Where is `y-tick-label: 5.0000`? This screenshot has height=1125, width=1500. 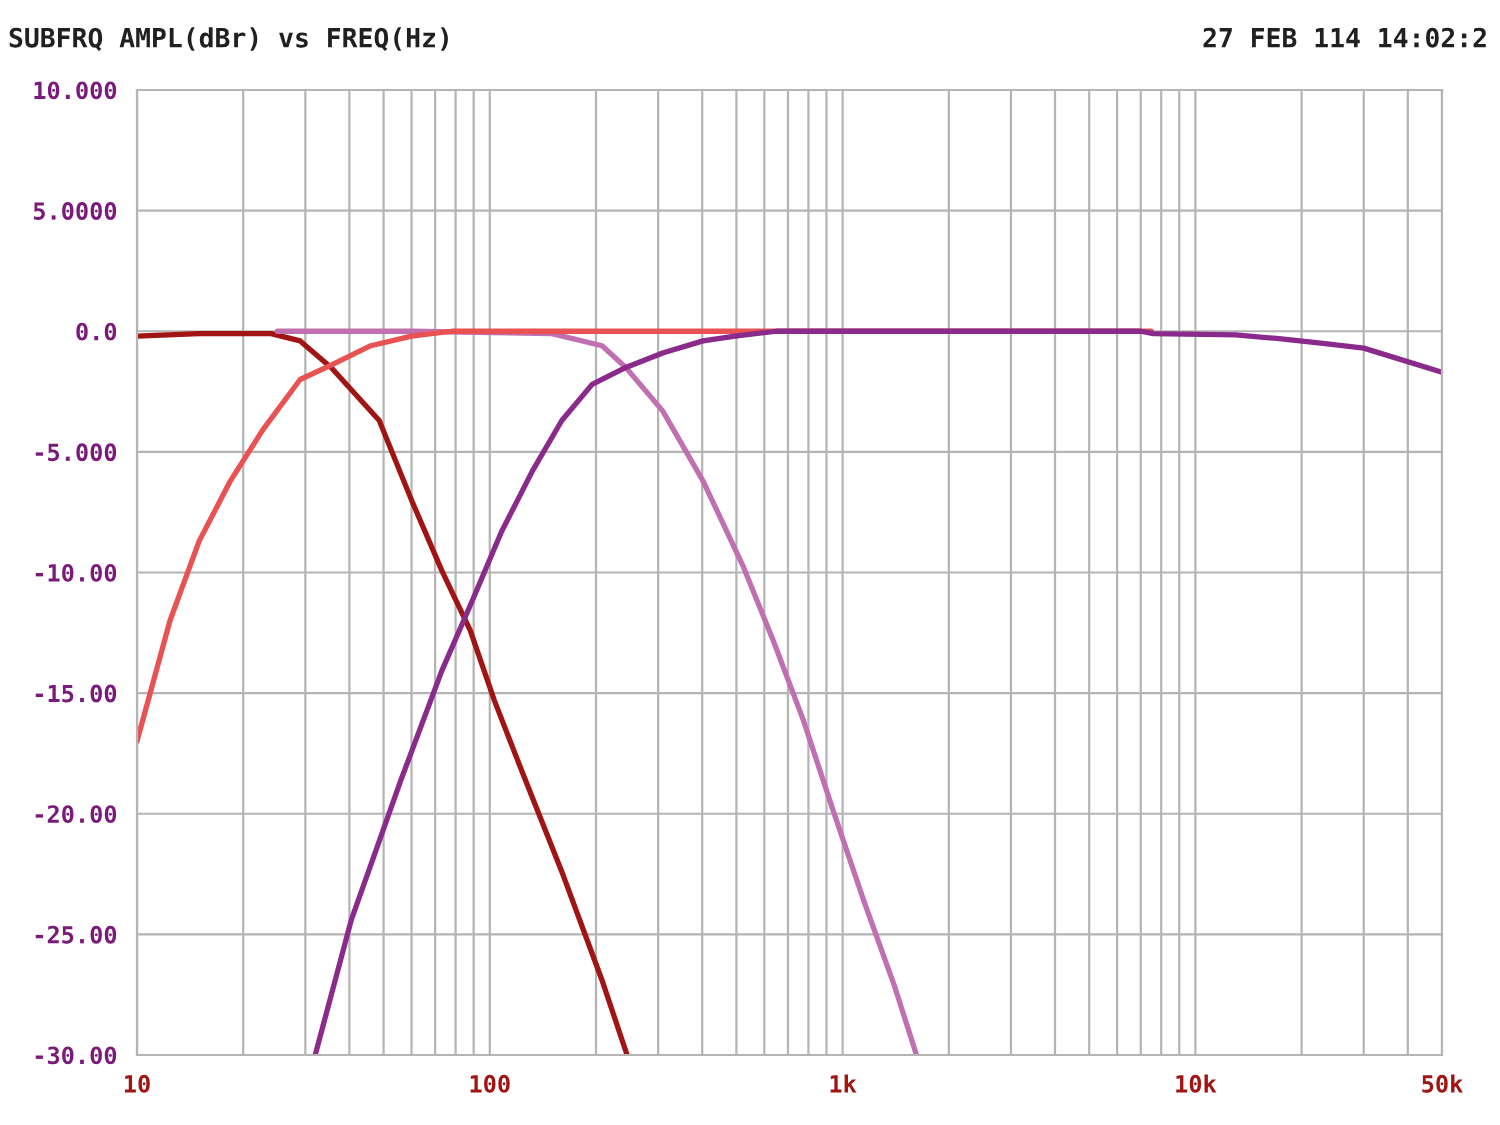 y-tick-label: 5.0000 is located at coordinates (75, 211).